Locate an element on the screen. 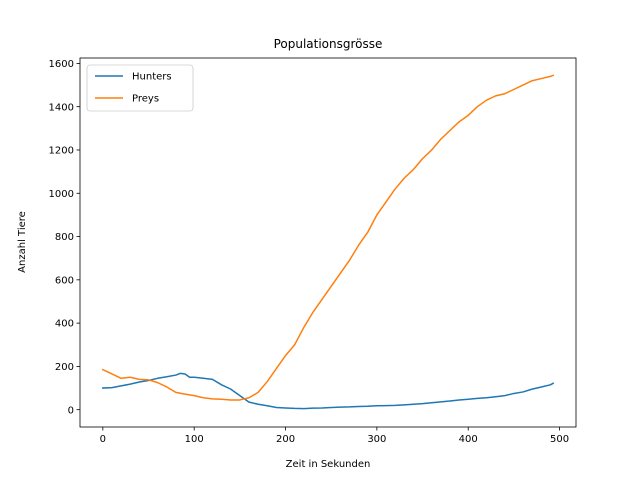  x-tick-label: 500 is located at coordinates (559, 439).